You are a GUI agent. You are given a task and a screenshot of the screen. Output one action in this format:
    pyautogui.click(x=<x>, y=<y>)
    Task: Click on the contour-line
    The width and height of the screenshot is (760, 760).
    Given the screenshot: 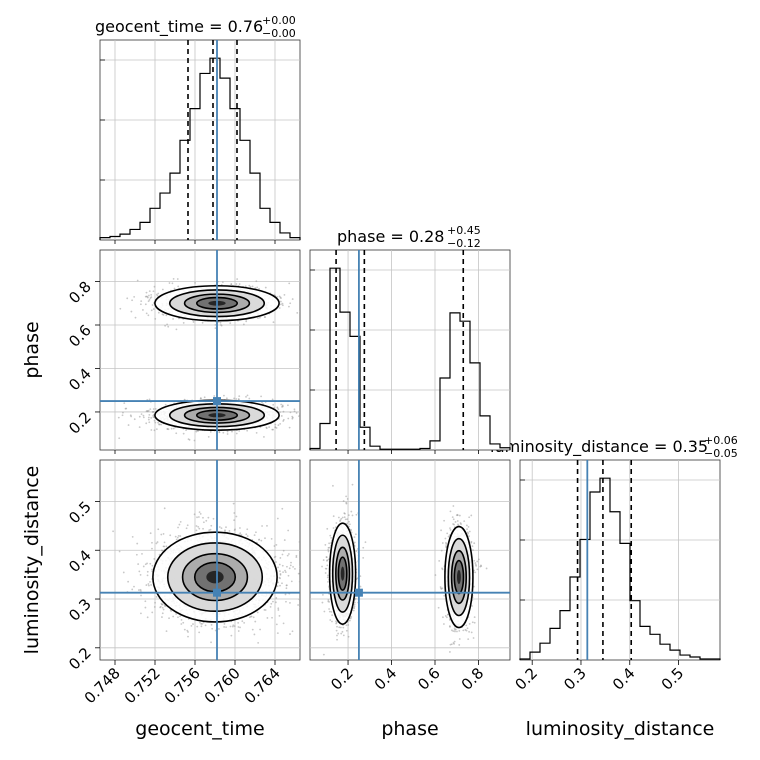 What is the action you would take?
    pyautogui.click(x=215, y=577)
    